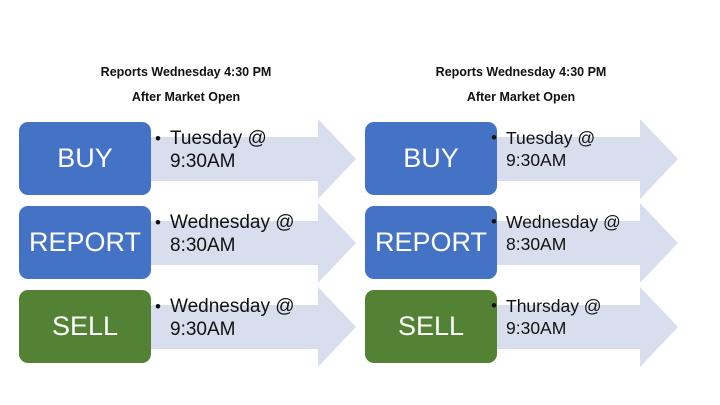 This screenshot has height=405, width=720. I want to click on step-row-sell: SELL • Thursday @ 9:30AM, so click(535, 327).